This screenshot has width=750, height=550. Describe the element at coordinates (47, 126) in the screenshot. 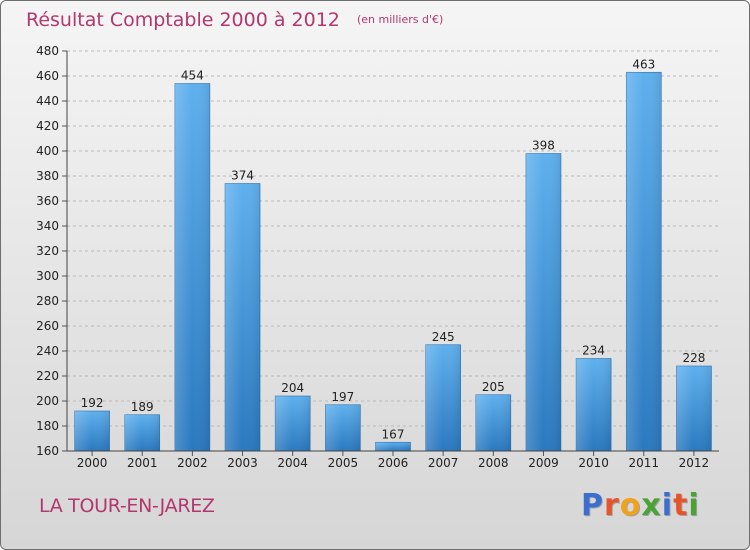

I see `y-tick-label: 420` at that location.